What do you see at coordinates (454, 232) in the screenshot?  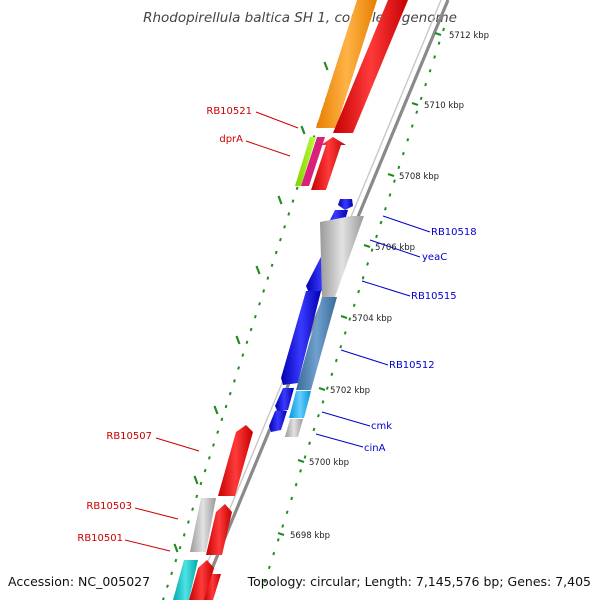 I see `gene-label-rb10518: RB10518` at bounding box center [454, 232].